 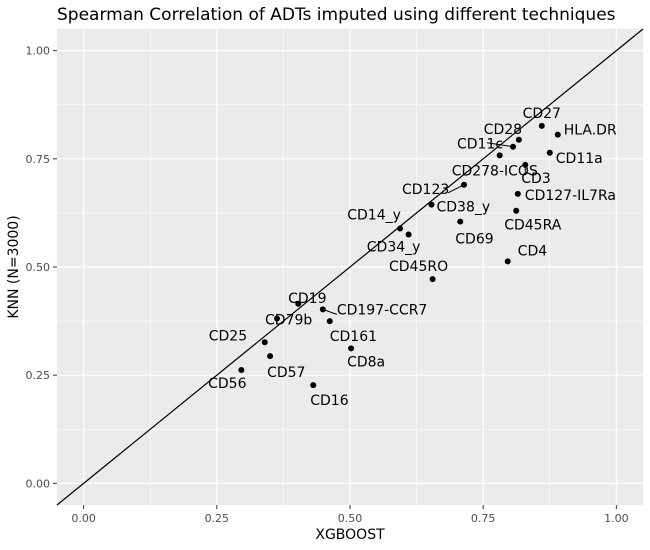 I want to click on point-label-CD27: CD27, so click(x=542, y=114).